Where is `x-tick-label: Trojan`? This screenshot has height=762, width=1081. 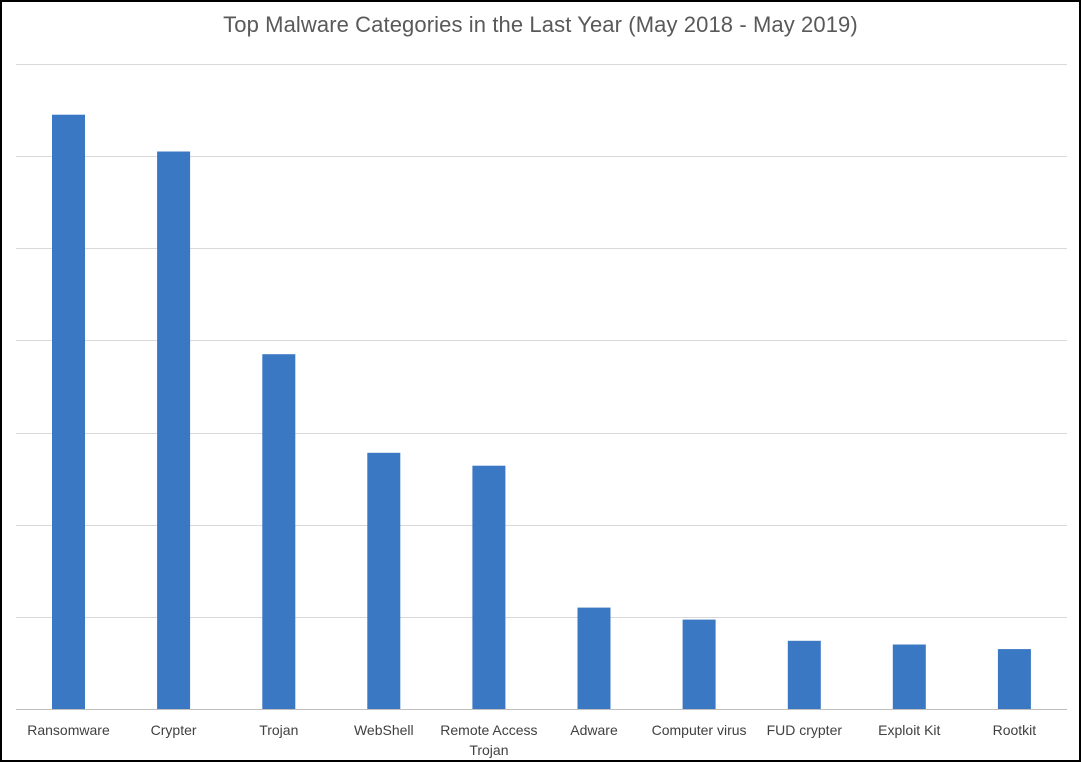
x-tick-label: Trojan is located at coordinates (278, 730).